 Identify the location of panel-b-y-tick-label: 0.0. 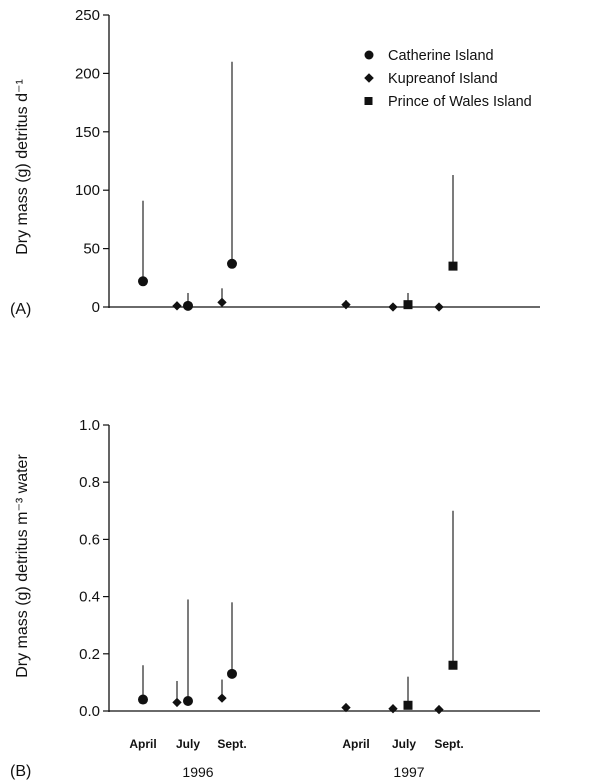
(89, 711).